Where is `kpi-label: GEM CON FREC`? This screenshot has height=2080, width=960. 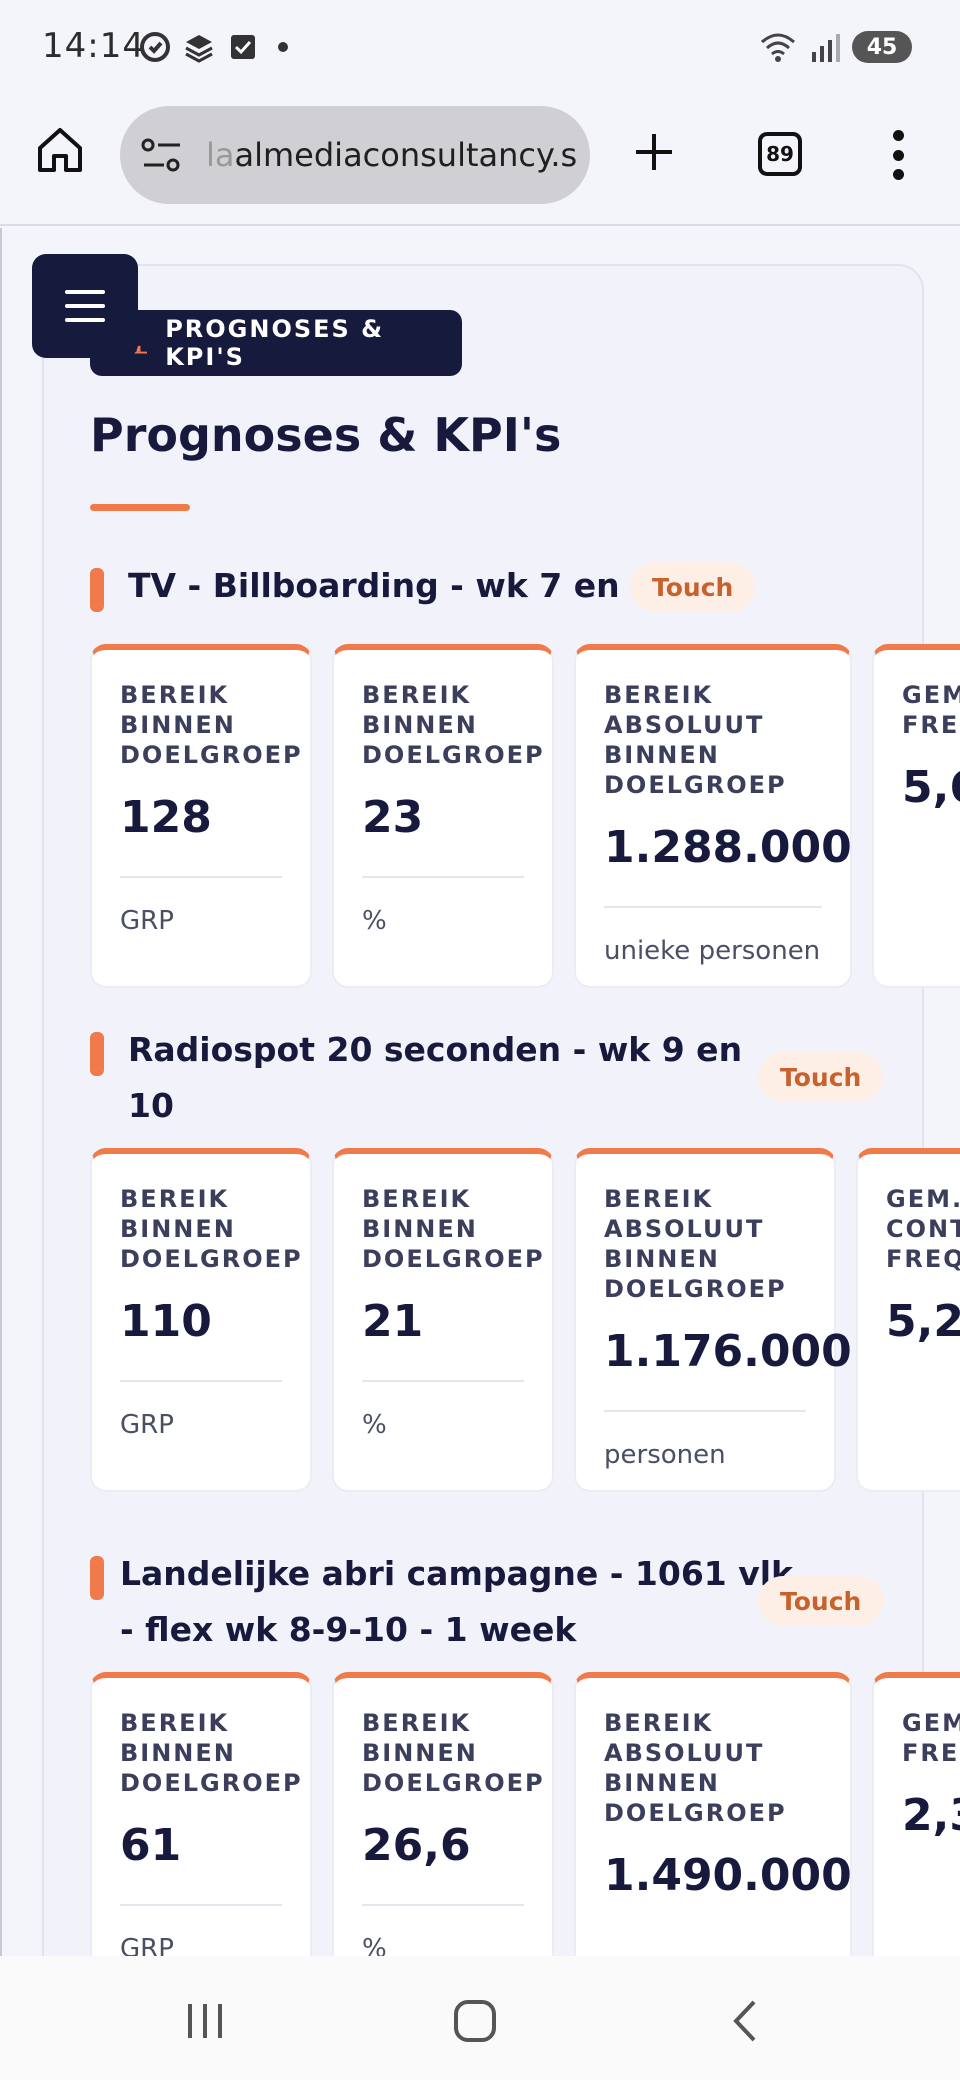
kpi-label: GEM CON FREC is located at coordinates (931, 710).